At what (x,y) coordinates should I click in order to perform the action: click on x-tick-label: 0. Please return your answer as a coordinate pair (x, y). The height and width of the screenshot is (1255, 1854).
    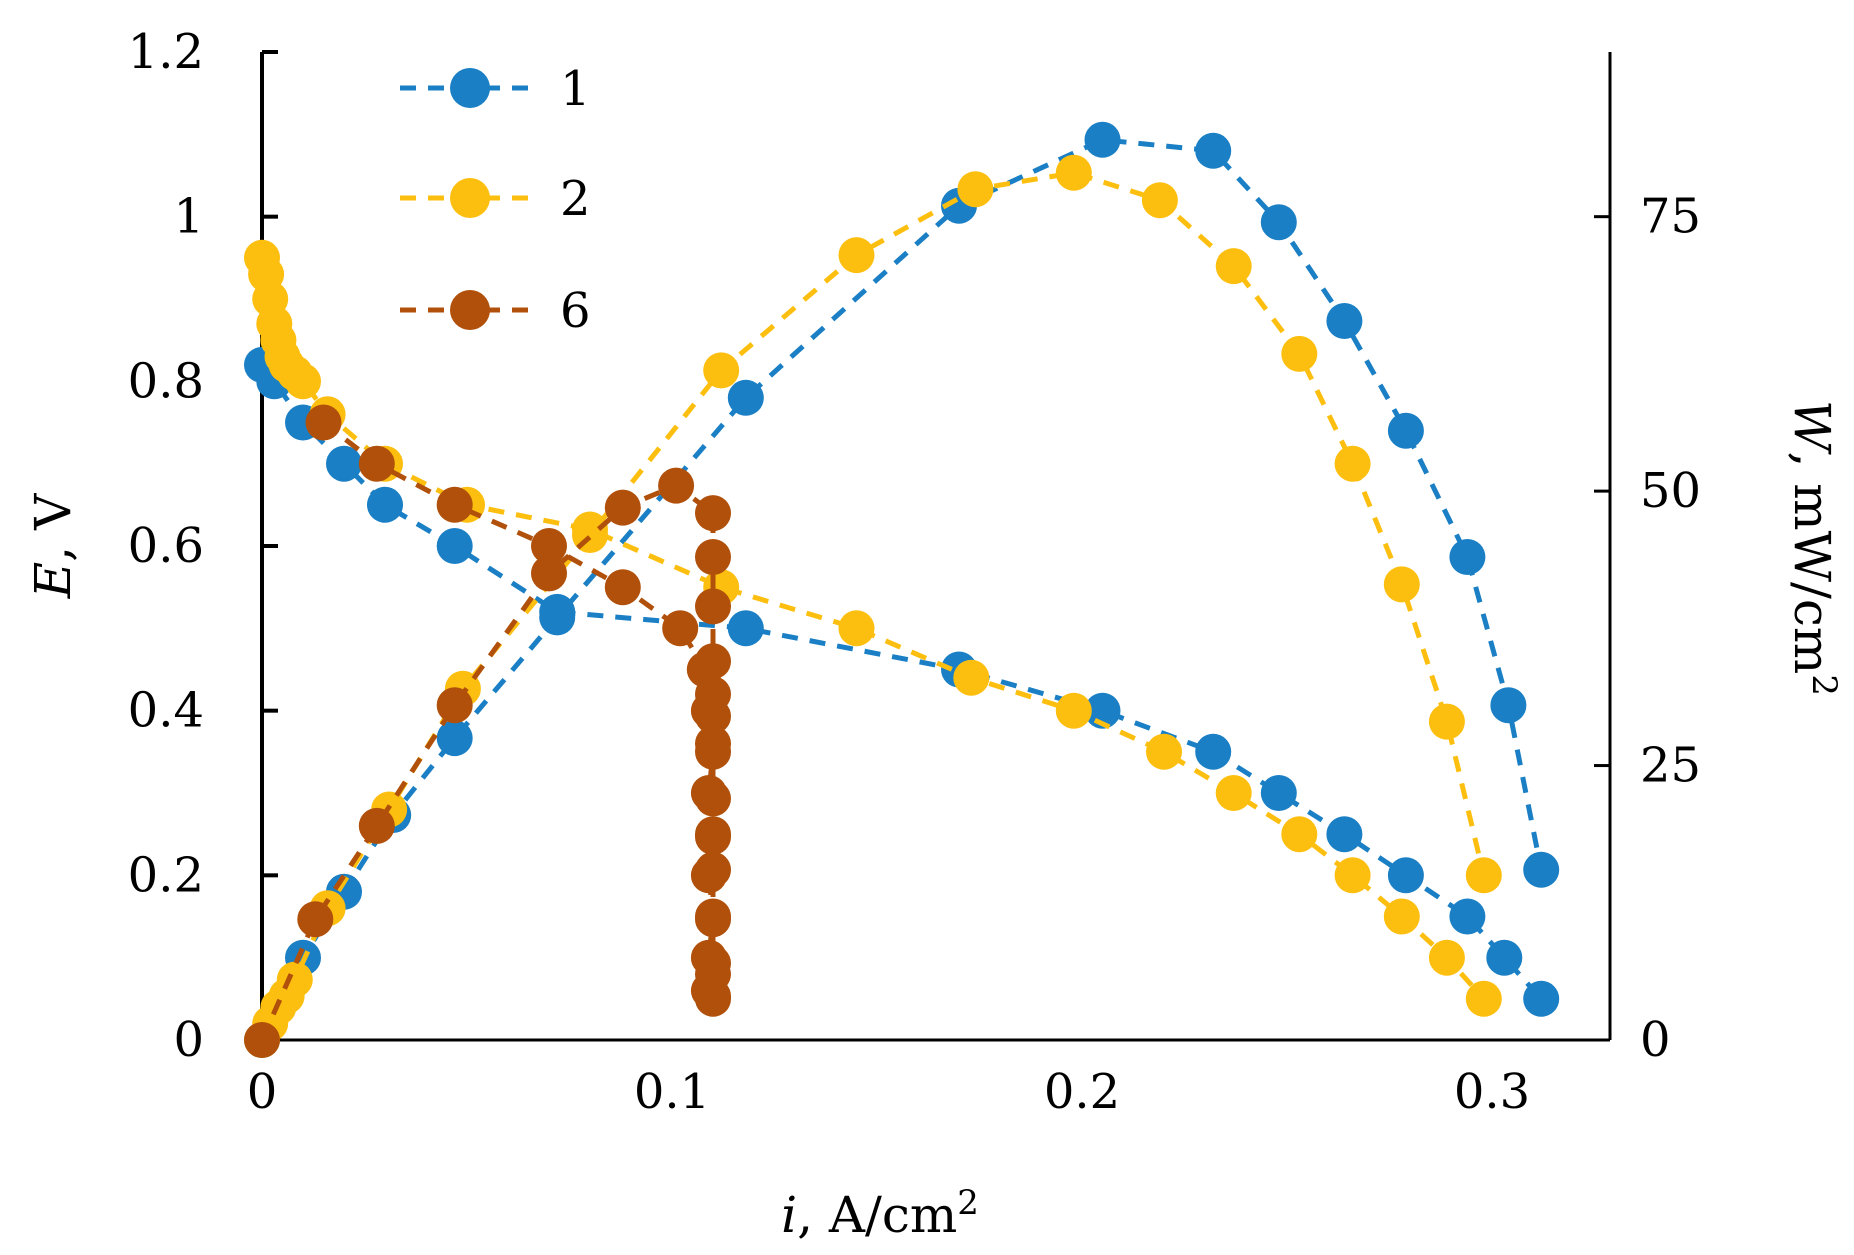
    Looking at the image, I should click on (262, 1092).